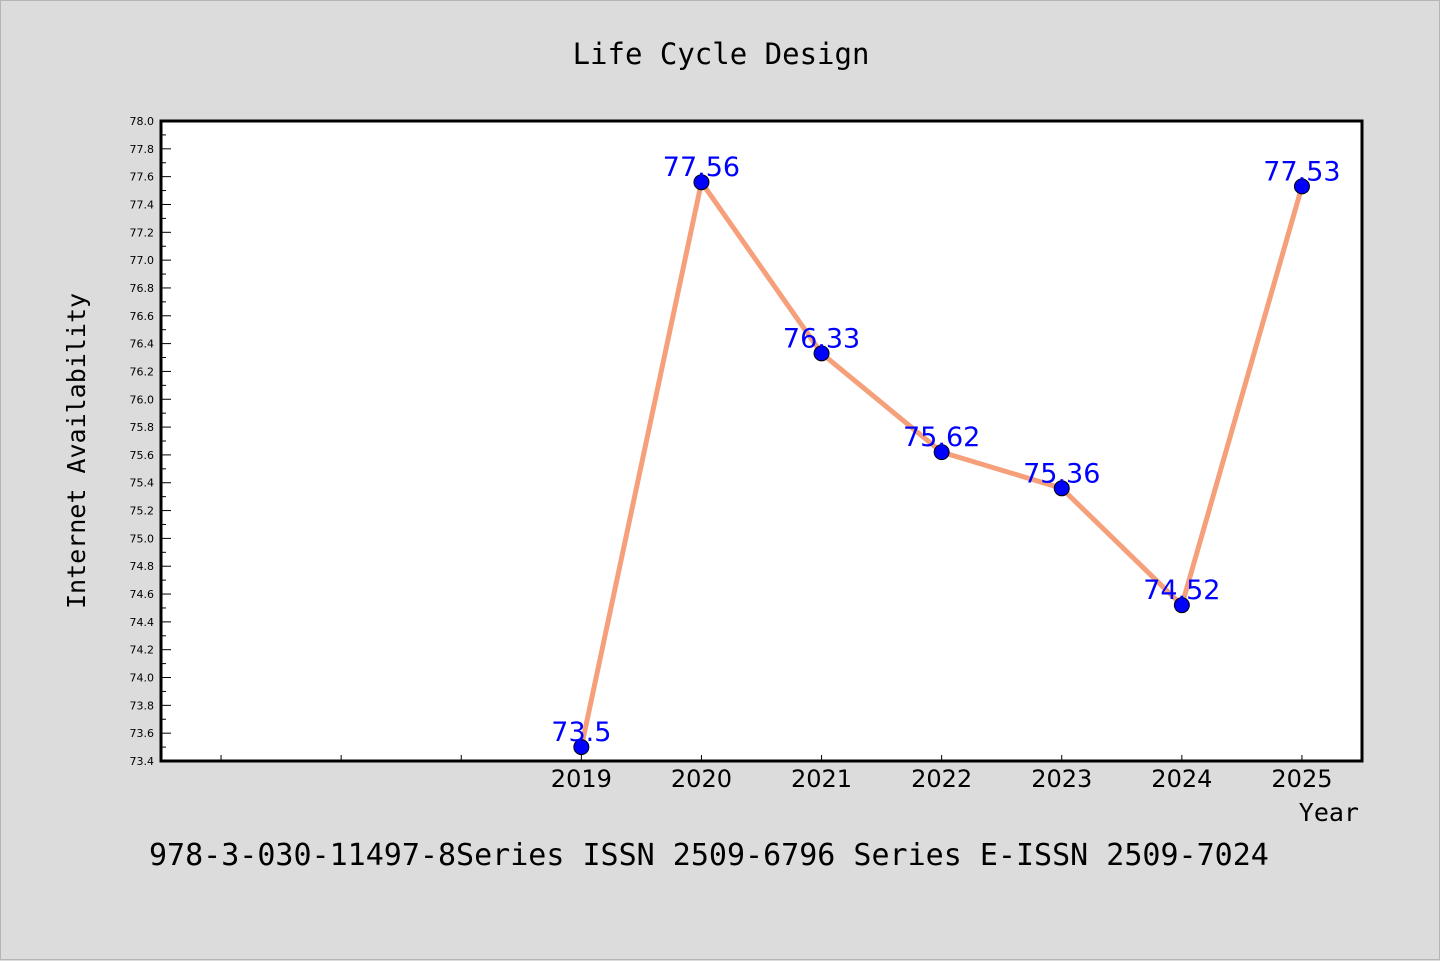  What do you see at coordinates (142, 121) in the screenshot?
I see `y-tick-label: 78.0` at bounding box center [142, 121].